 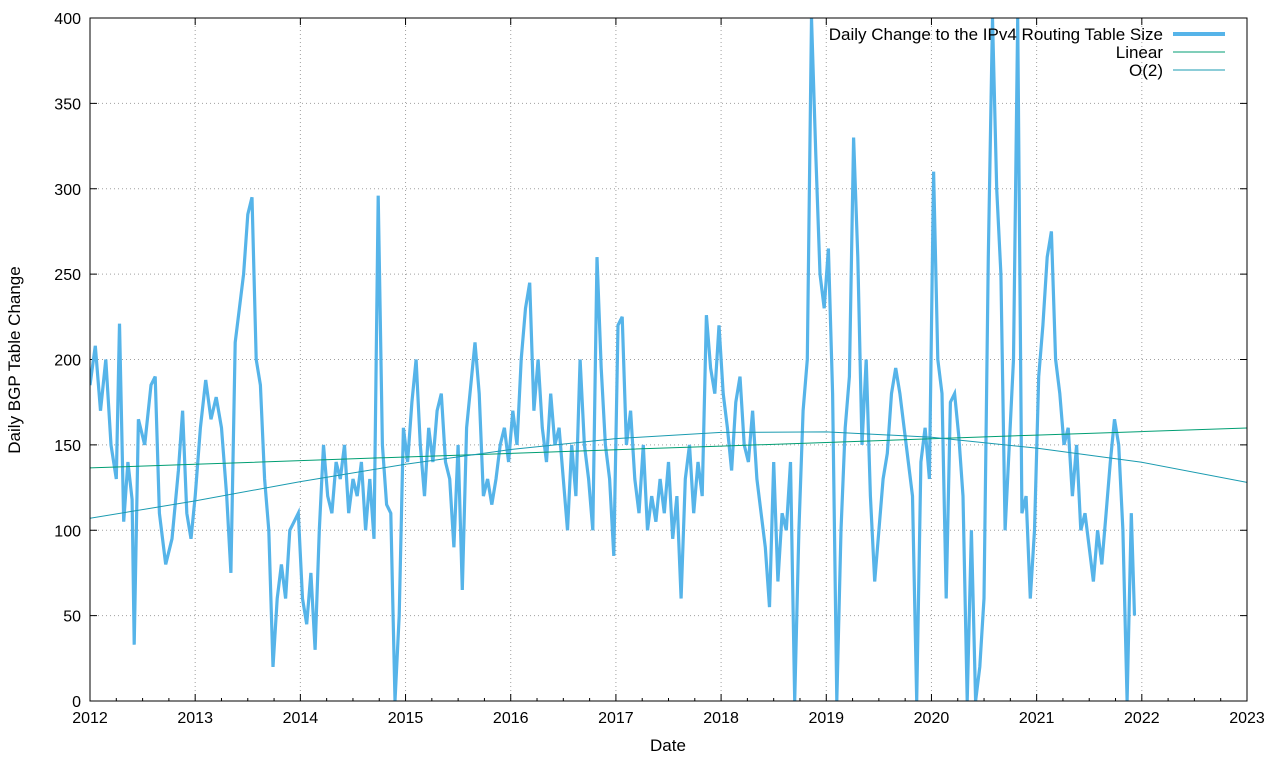 I want to click on x-tick-label: 2014, so click(x=301, y=718).